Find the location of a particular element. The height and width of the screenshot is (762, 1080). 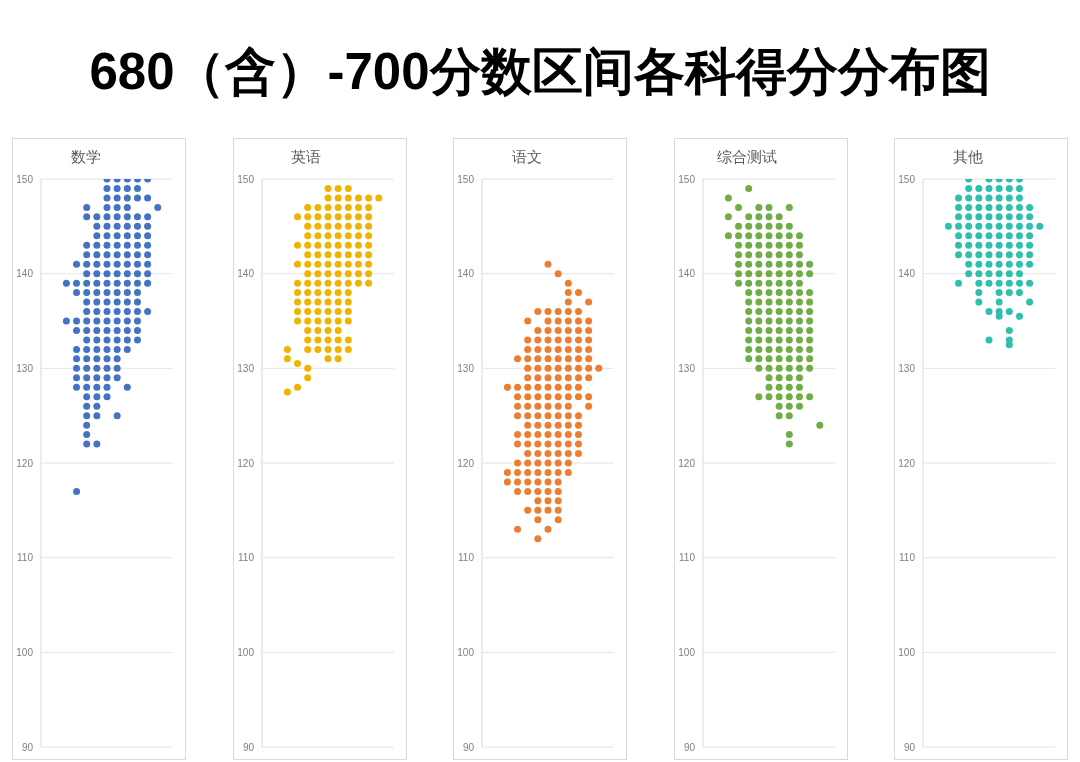

y-tick-label: 90 is located at coordinates (248, 747).